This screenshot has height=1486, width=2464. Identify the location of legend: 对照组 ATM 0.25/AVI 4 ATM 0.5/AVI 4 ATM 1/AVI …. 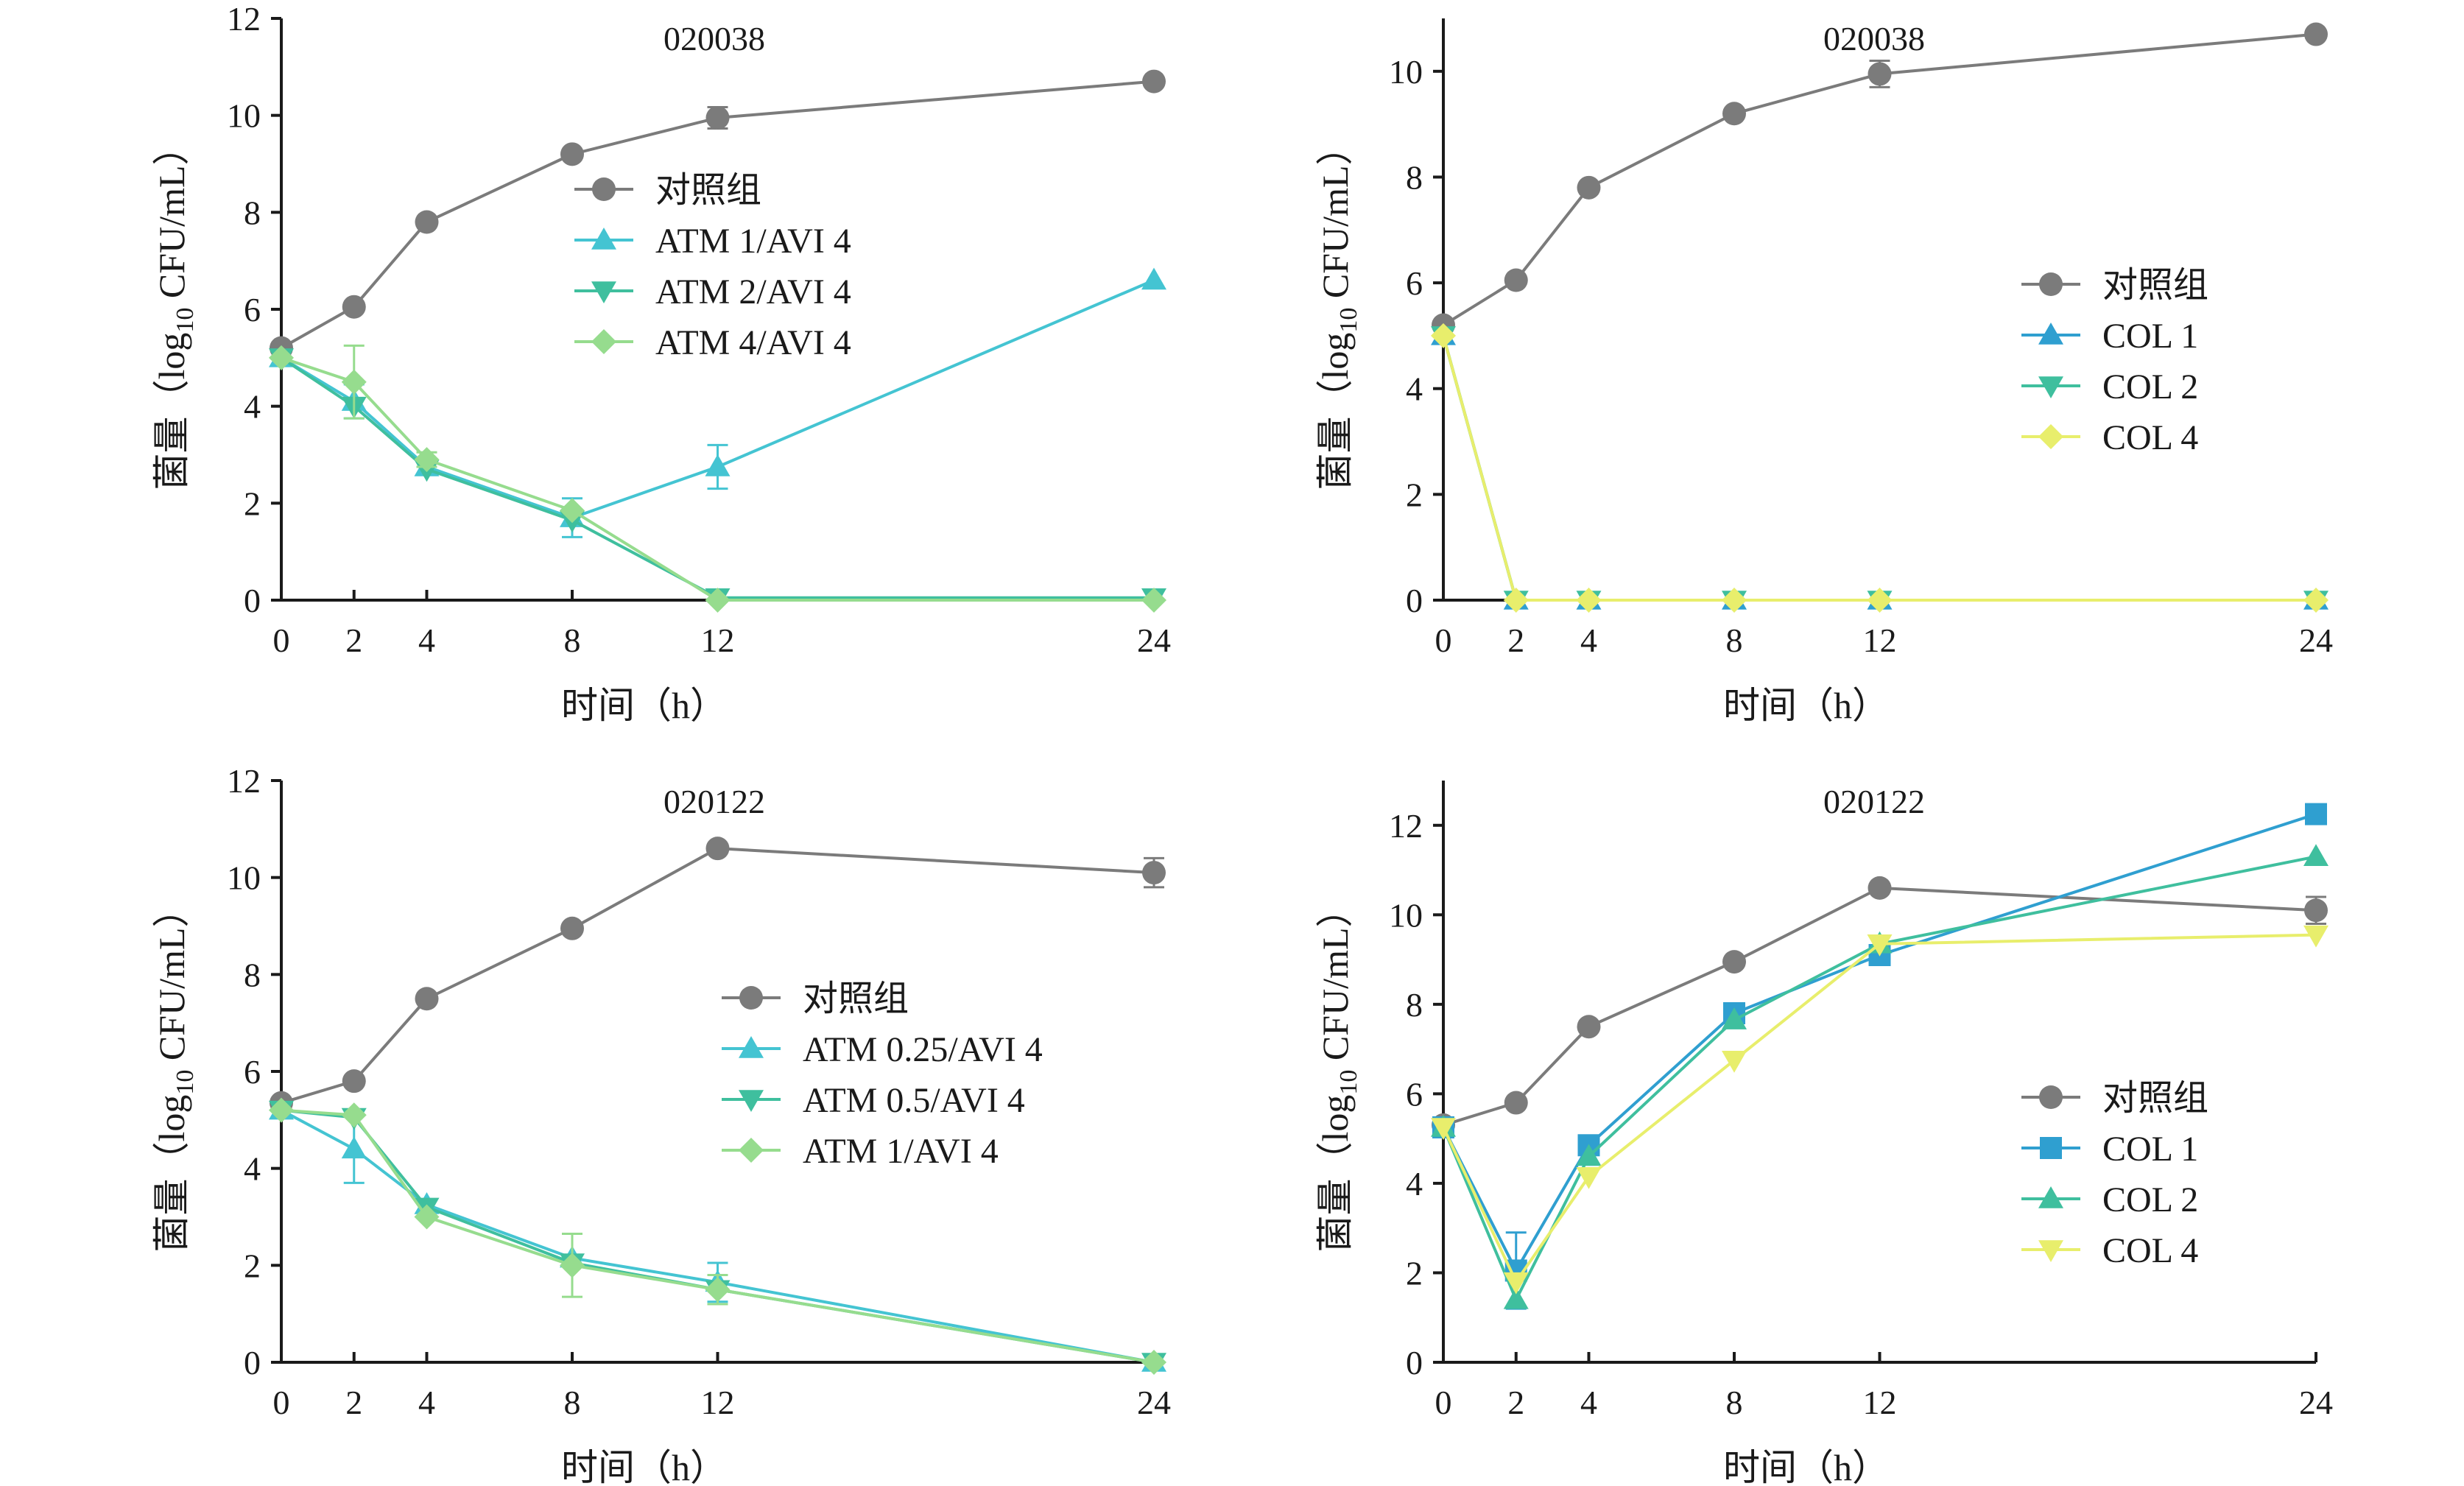
(882, 1075).